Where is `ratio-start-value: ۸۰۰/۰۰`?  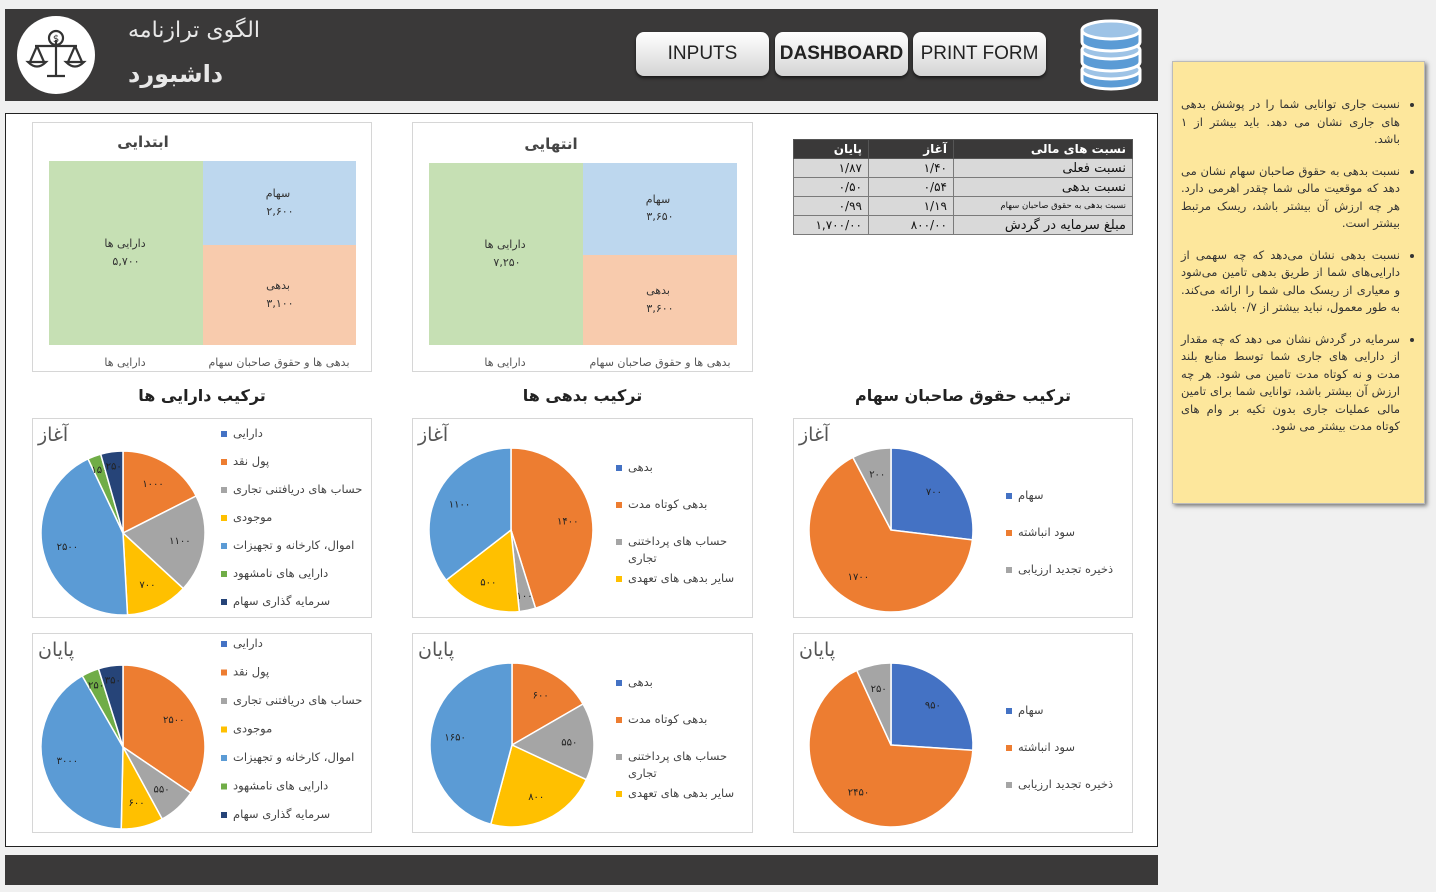
ratio-start-value: ۸۰۰/۰۰ is located at coordinates (911, 225).